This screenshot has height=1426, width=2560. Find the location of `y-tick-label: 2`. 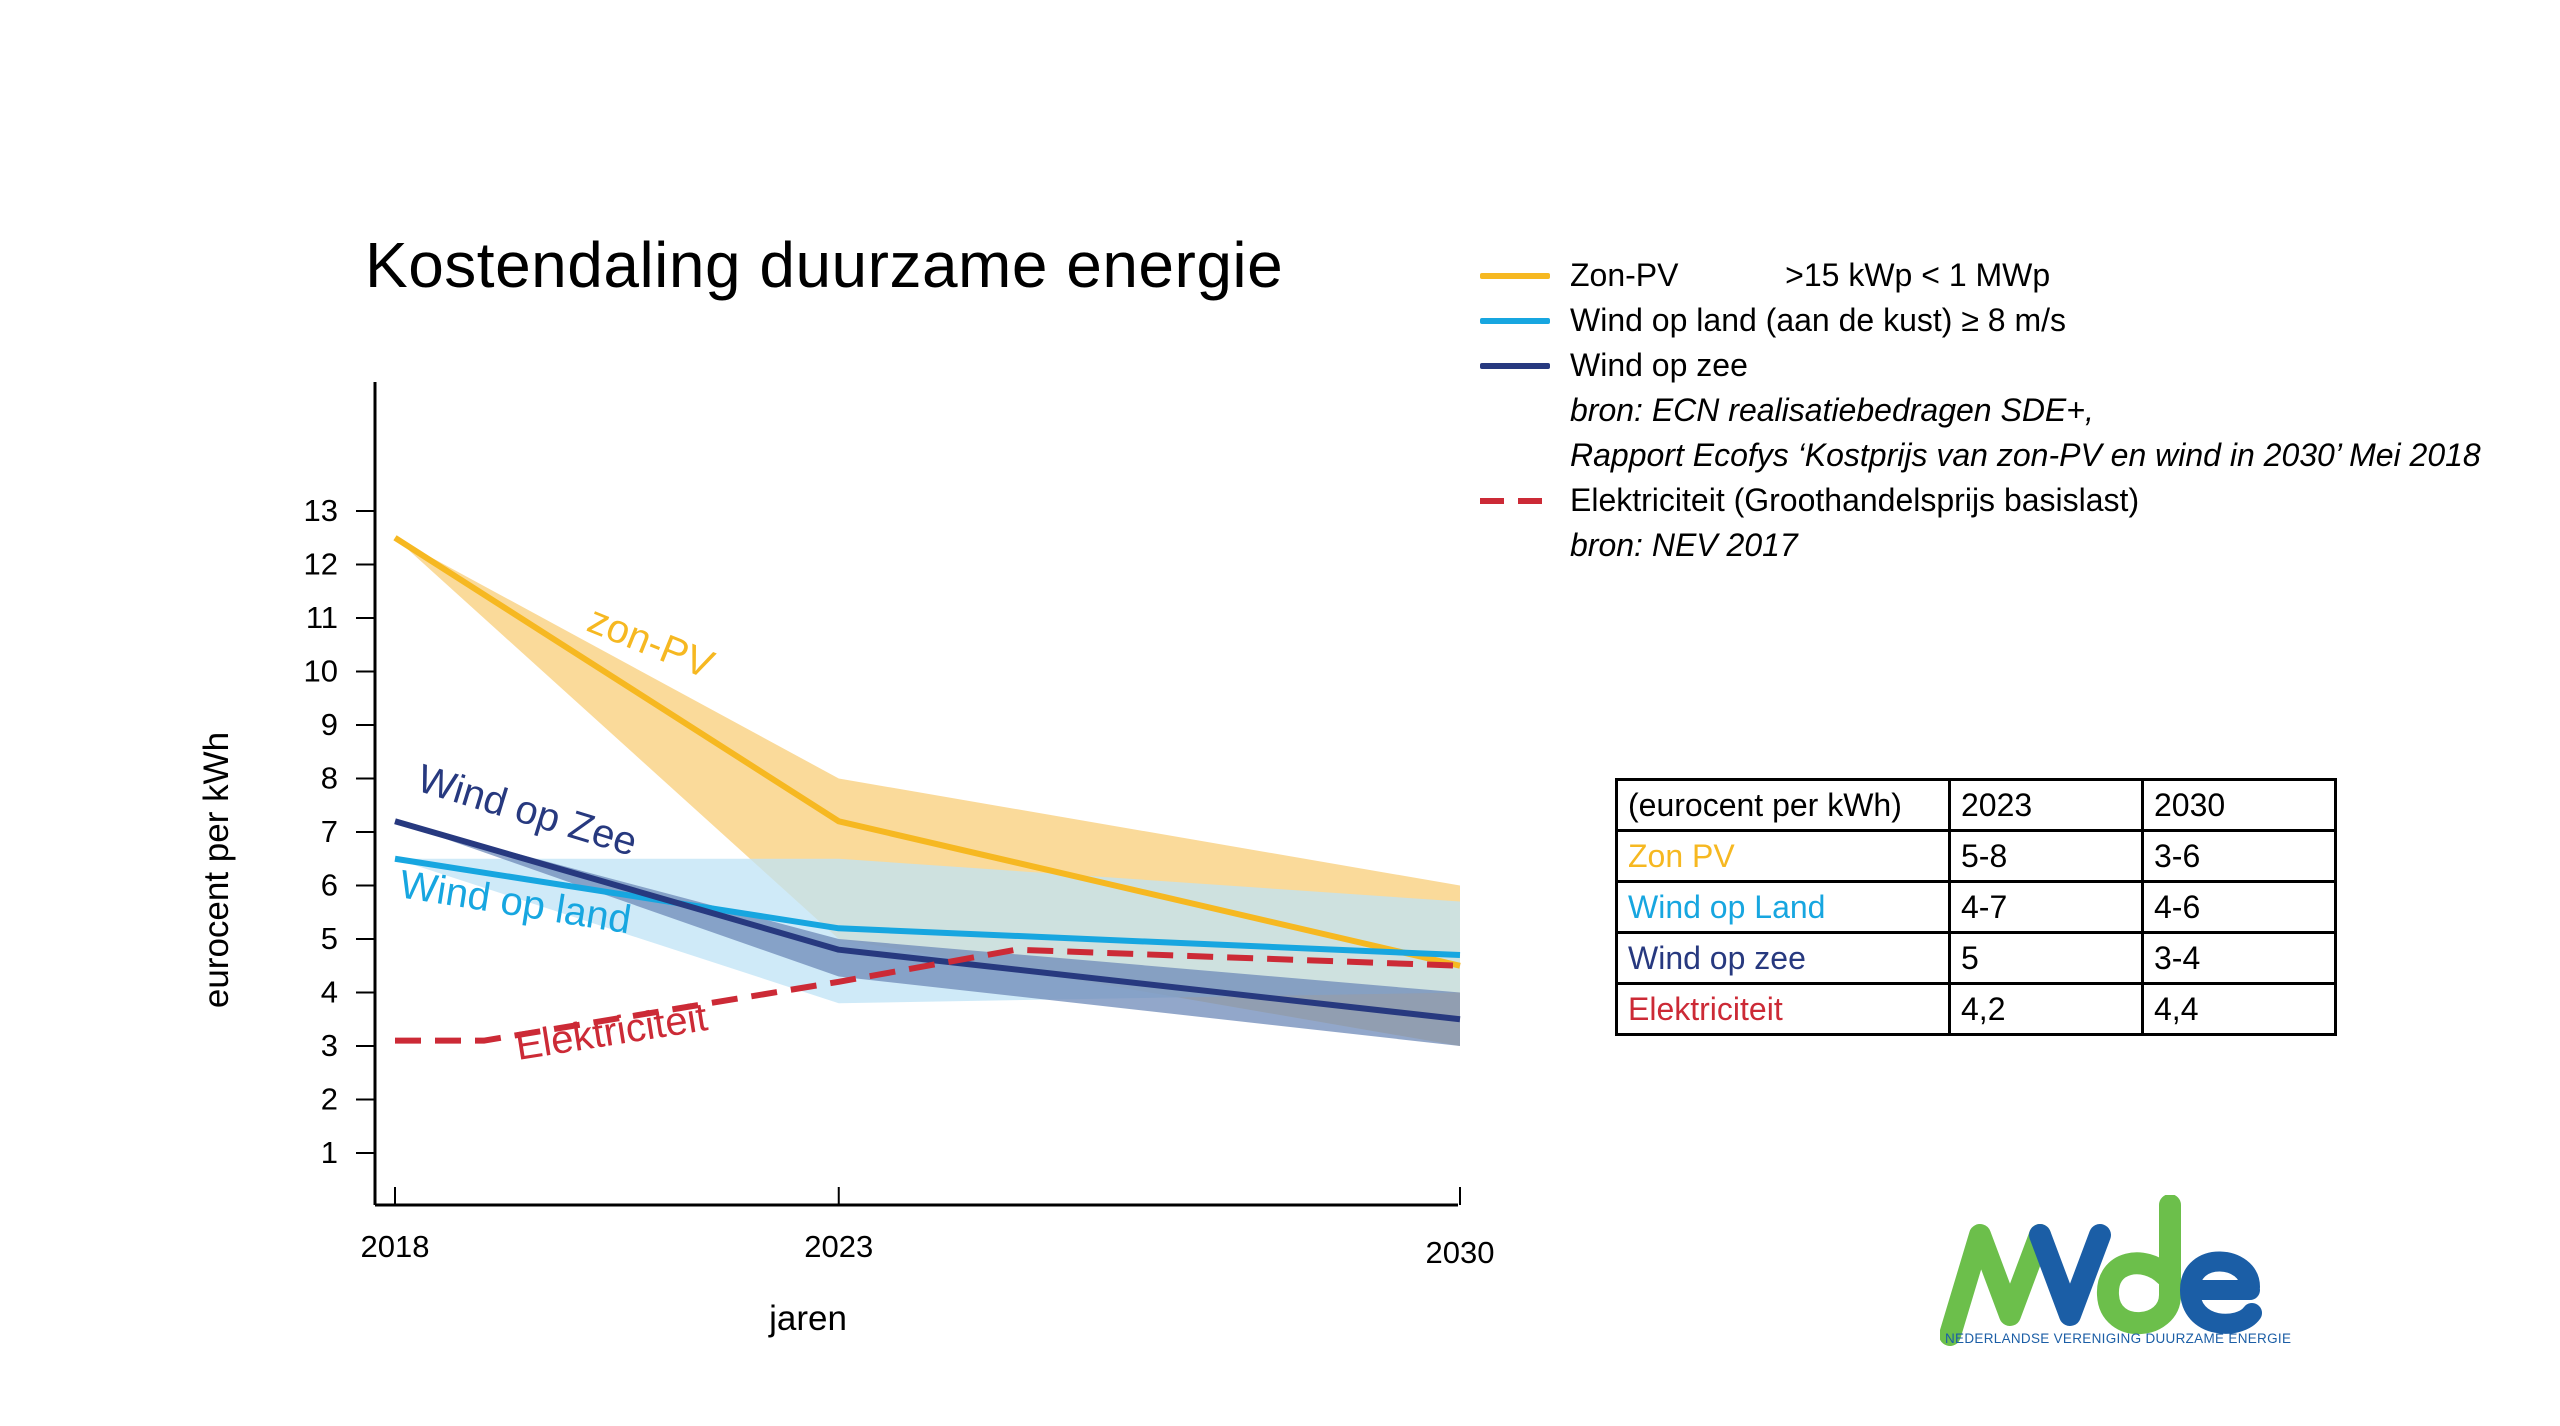

y-tick-label: 2 is located at coordinates (329, 1099).